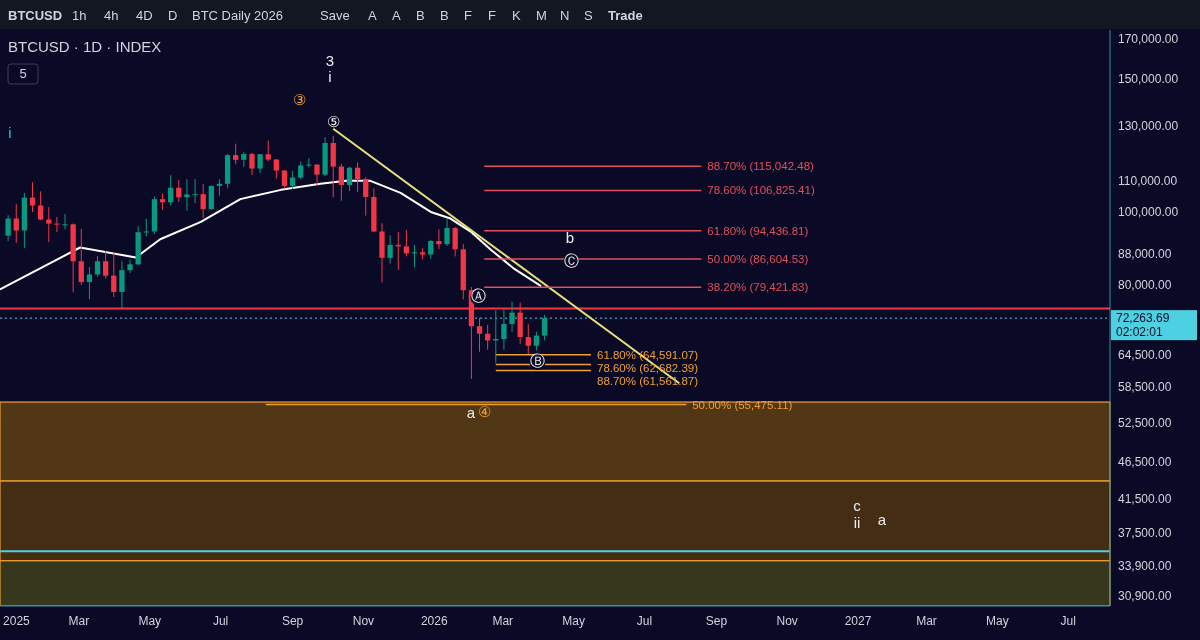 This screenshot has width=1200, height=640. Describe the element at coordinates (173, 15) in the screenshot. I see `text: D` at that location.